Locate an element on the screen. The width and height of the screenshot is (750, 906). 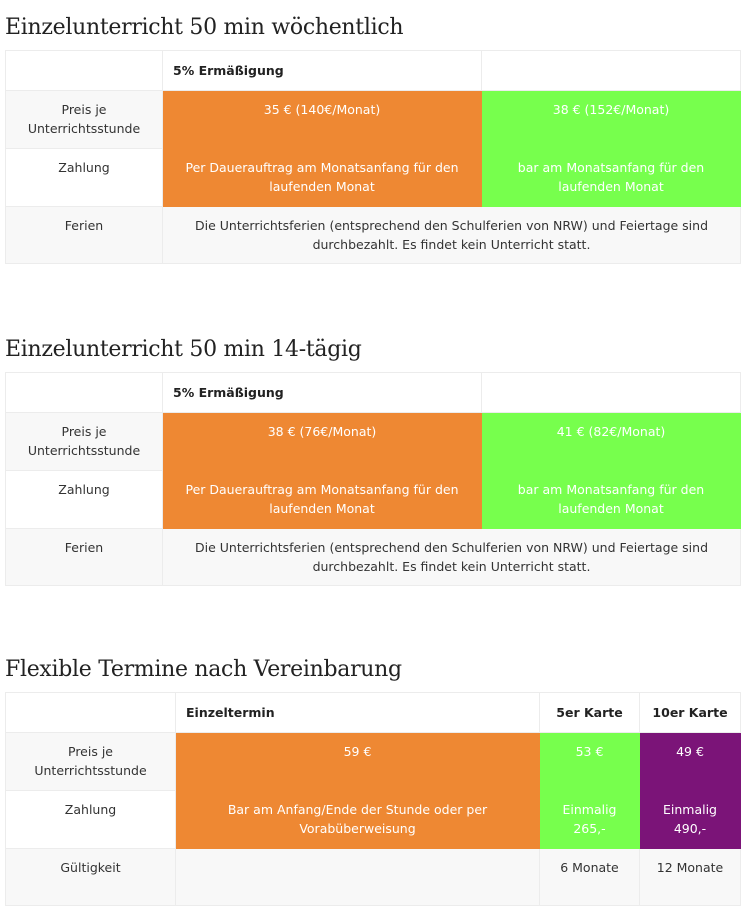
section-title: Einzelunterricht 50 min wöchentlich is located at coordinates (204, 27).